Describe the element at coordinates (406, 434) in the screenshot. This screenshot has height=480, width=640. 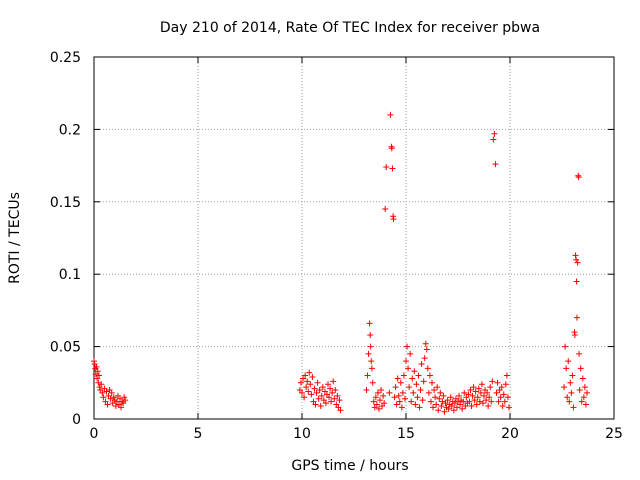
I see `x-tick-label: 15` at that location.